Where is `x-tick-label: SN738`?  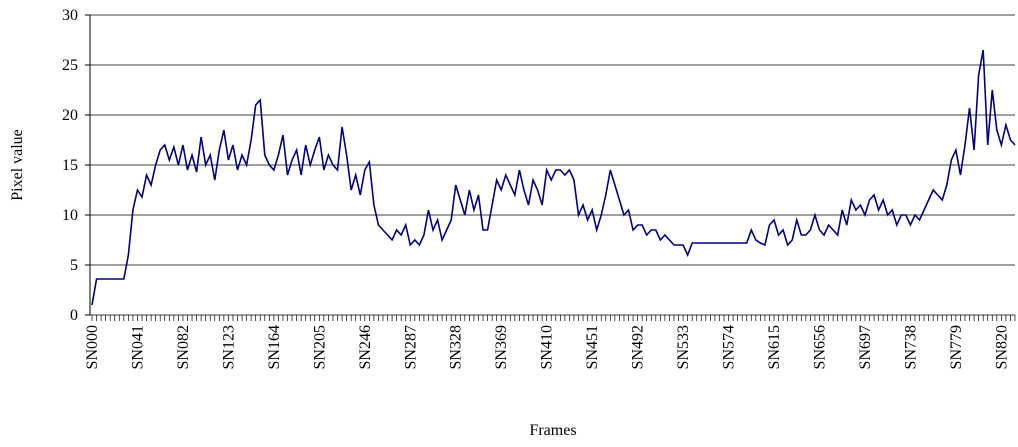 x-tick-label: SN738 is located at coordinates (910, 347).